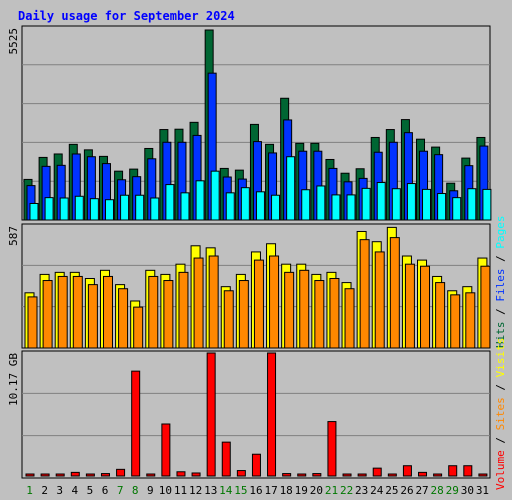 This screenshot has width=512, height=500. I want to click on x-label-day-2: 2, so click(44, 490).